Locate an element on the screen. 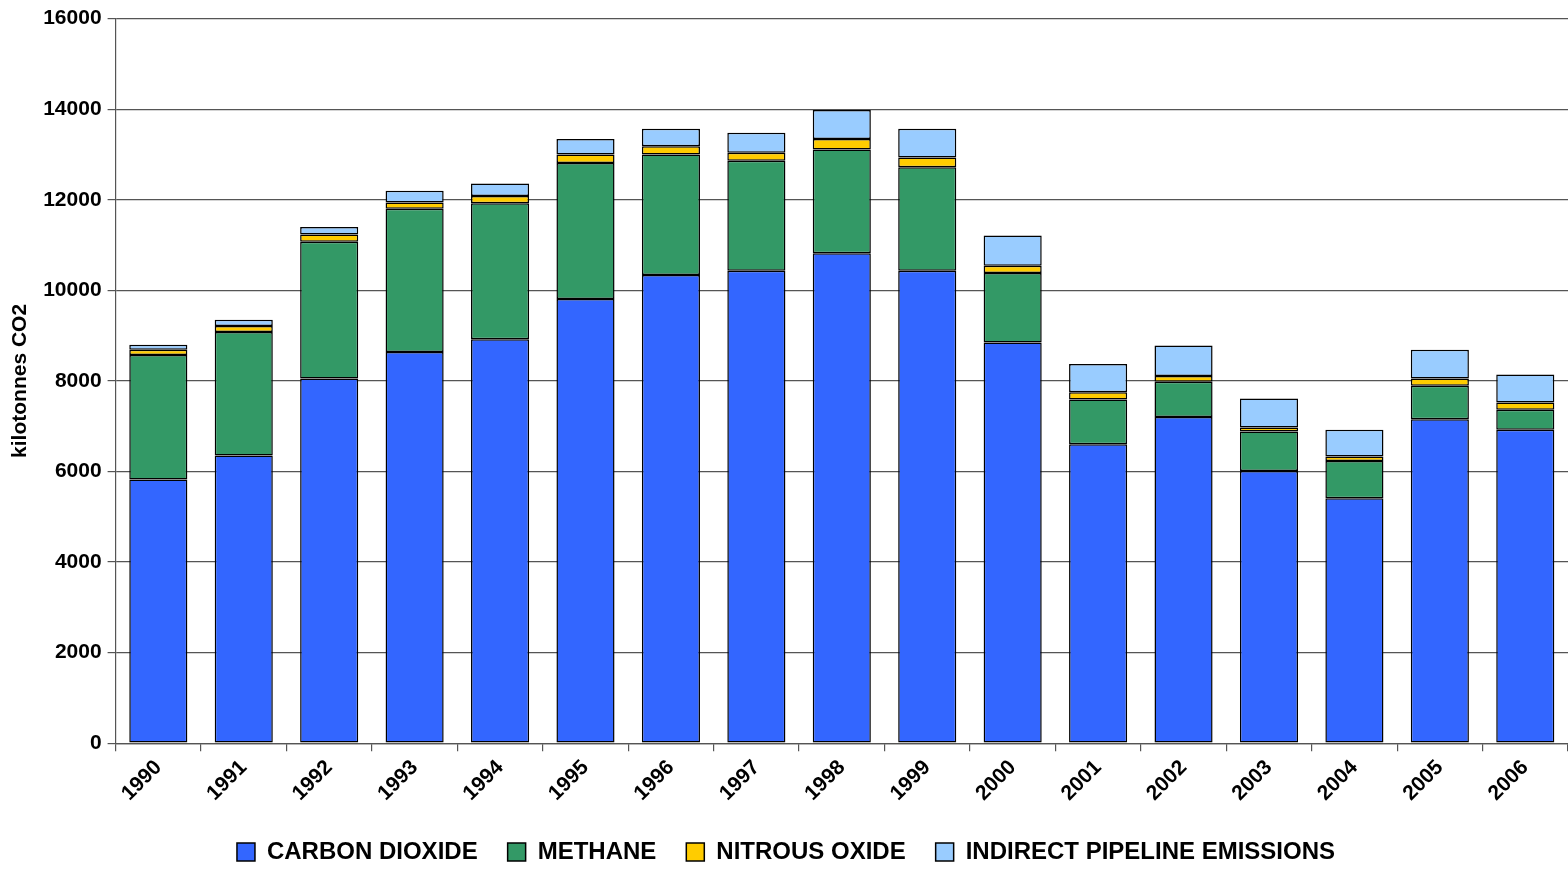 This screenshot has height=874, width=1568. y-tick-label: 4000 is located at coordinates (78, 560).